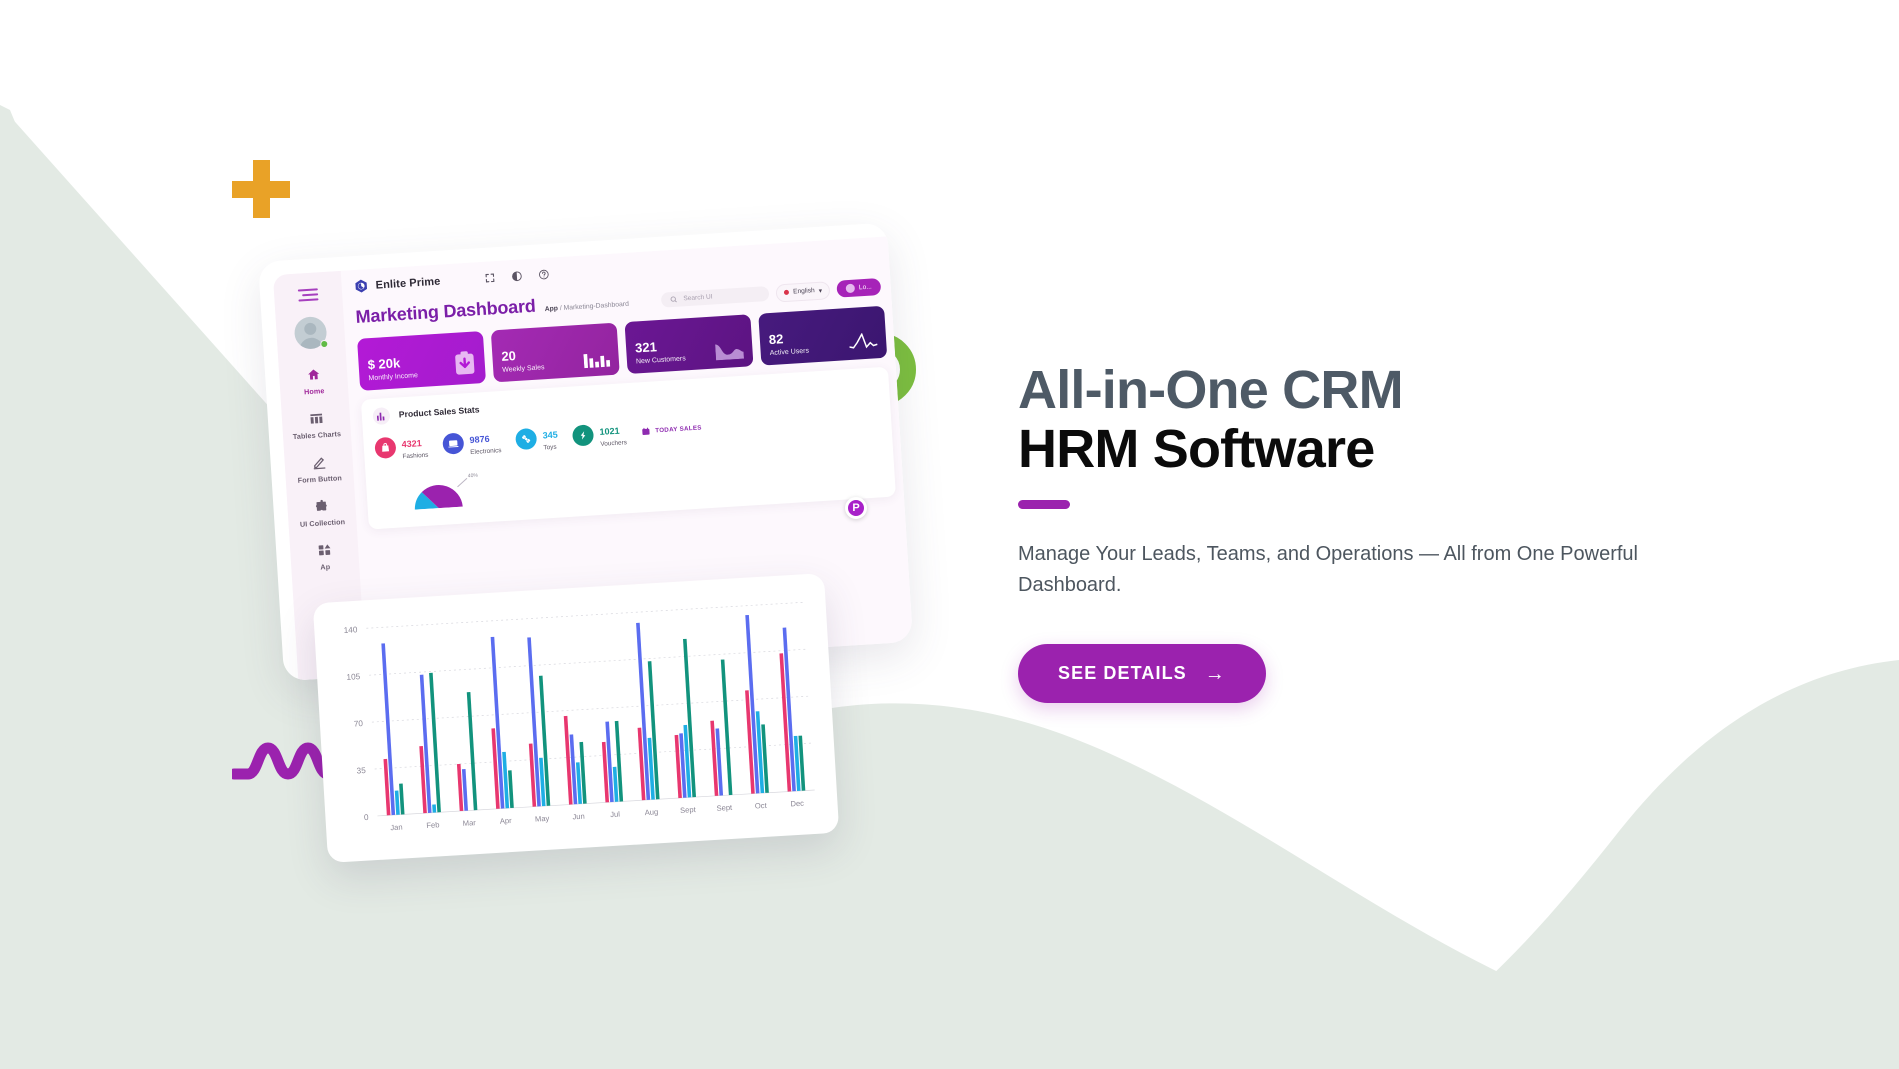 The image size is (1899, 1069). Describe the element at coordinates (506, 821) in the screenshot. I see `x-axis-tick: Apr` at that location.